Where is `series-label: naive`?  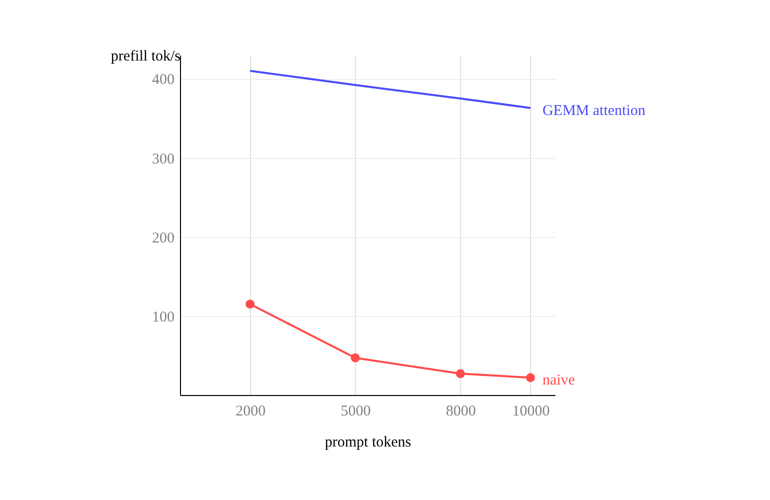 series-label: naive is located at coordinates (559, 380).